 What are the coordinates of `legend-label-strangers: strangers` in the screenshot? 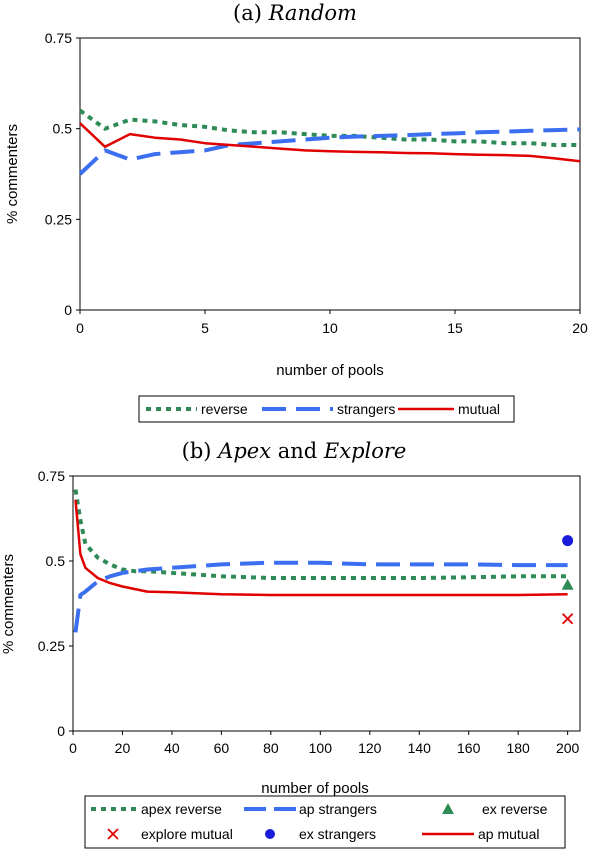 It's located at (366, 409).